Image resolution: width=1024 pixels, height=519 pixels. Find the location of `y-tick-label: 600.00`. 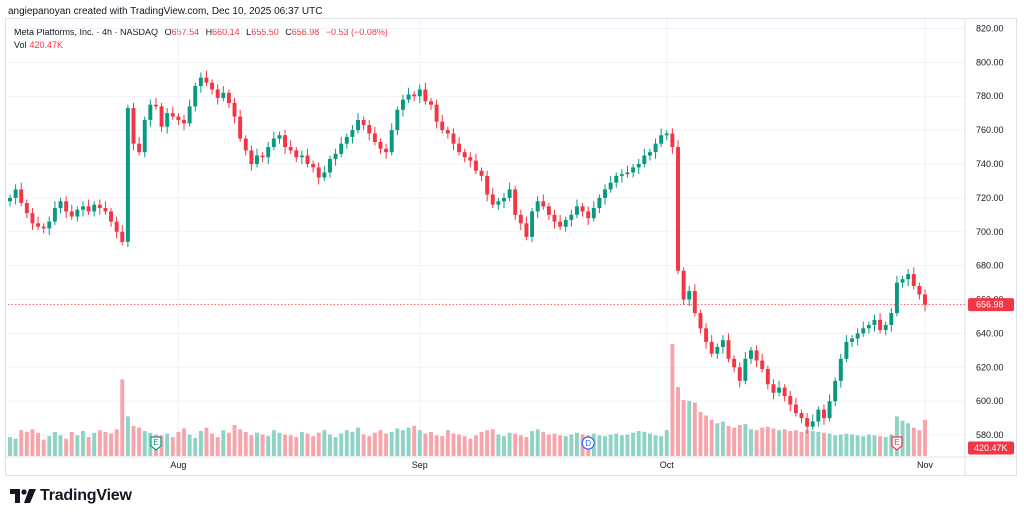

y-tick-label: 600.00 is located at coordinates (990, 401).